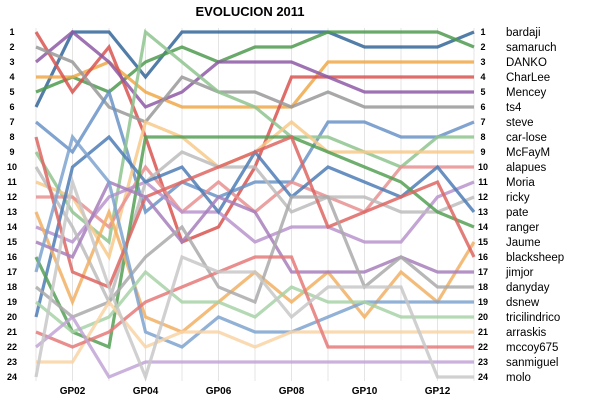 This screenshot has height=400, width=600. Describe the element at coordinates (483, 332) in the screenshot. I see `y-tick-label-right: 21` at that location.